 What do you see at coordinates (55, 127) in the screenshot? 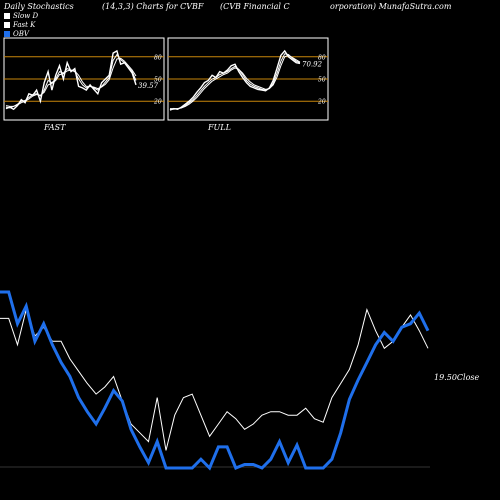
I see `fast-panel-label: FAST` at bounding box center [55, 127].